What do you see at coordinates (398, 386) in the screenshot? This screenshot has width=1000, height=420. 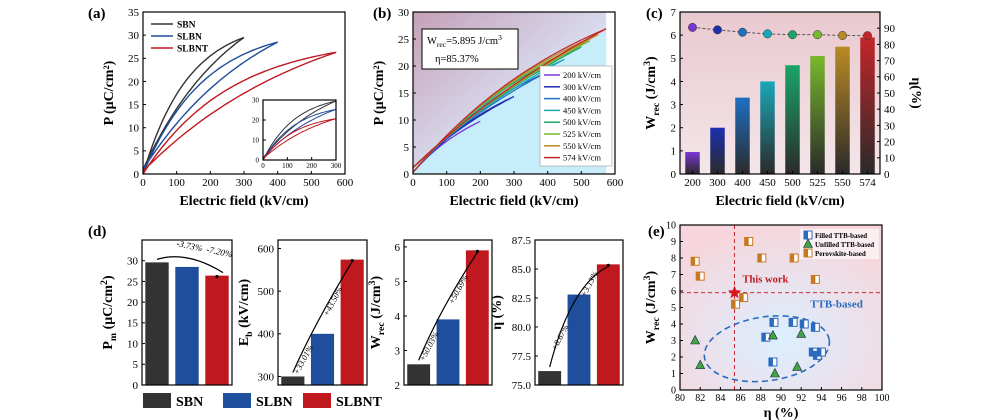 I see `panel-d-2-y-tick-label: 2` at bounding box center [398, 386].